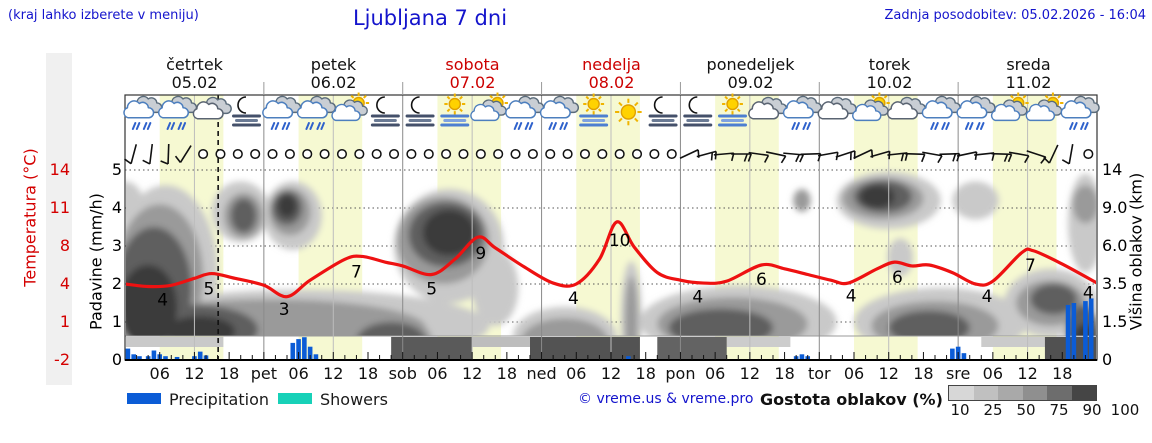  Describe the element at coordinates (208, 289) in the screenshot. I see `svg-text: 5` at that location.